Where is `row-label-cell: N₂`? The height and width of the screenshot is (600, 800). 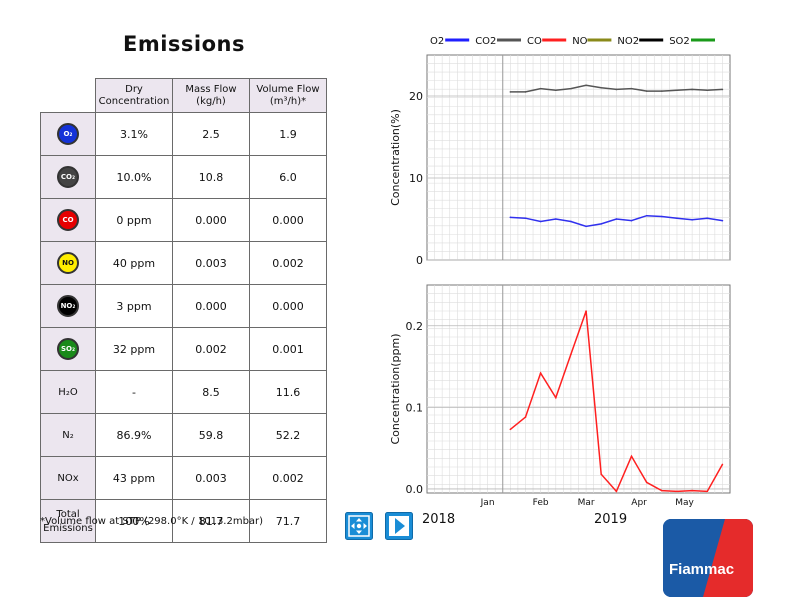 row-label-cell: N₂ is located at coordinates (68, 435).